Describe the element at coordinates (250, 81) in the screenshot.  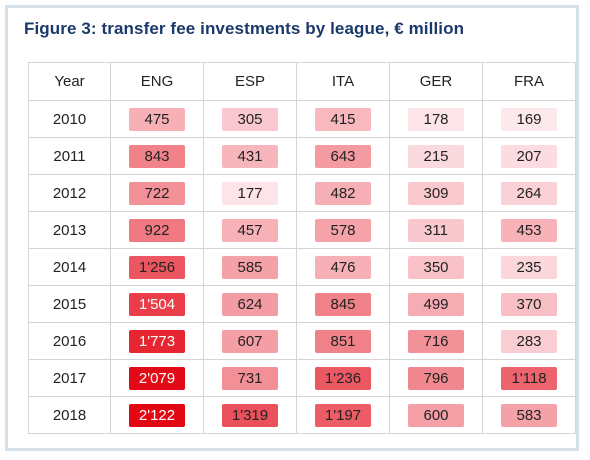
I see `header-esp: ESP` at that location.